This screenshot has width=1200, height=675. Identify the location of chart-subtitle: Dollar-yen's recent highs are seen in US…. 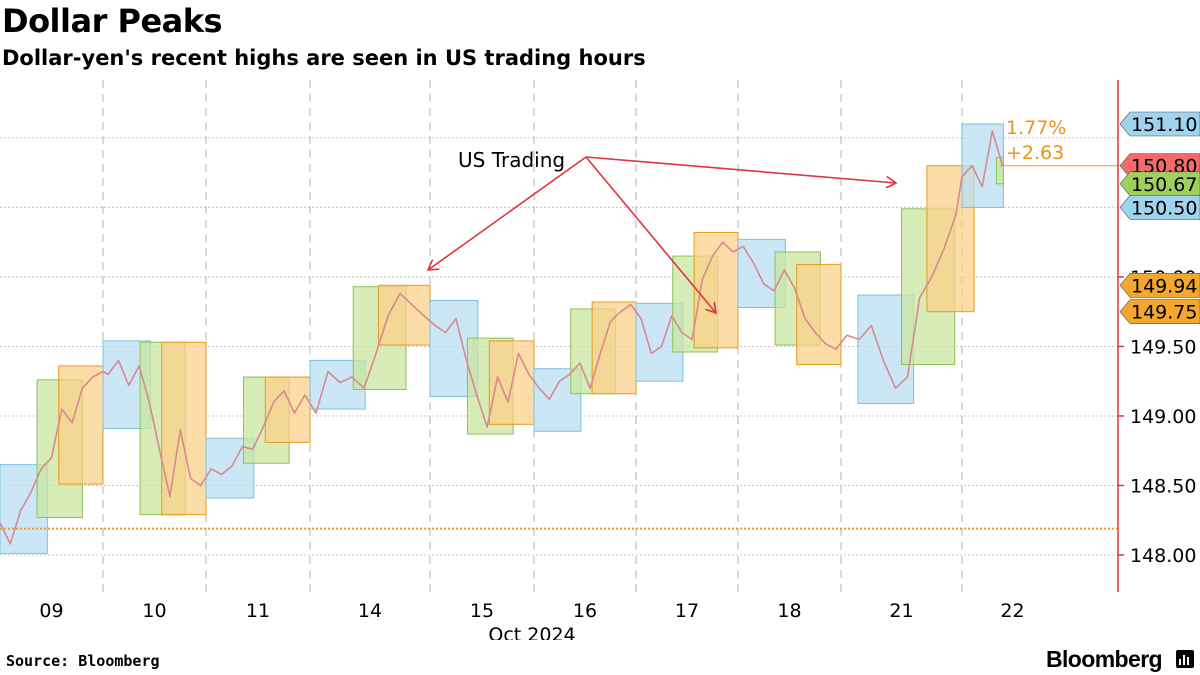
(324, 58).